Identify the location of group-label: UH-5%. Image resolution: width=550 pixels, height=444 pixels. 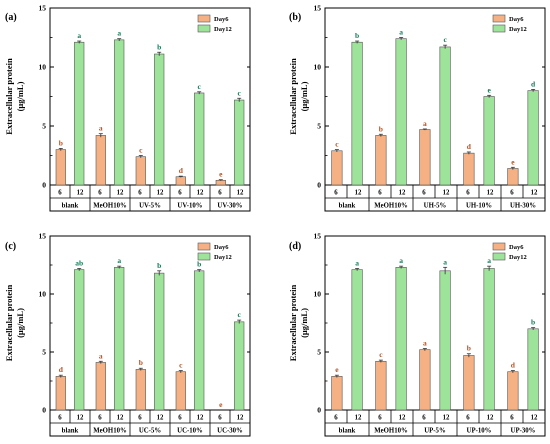
(435, 206).